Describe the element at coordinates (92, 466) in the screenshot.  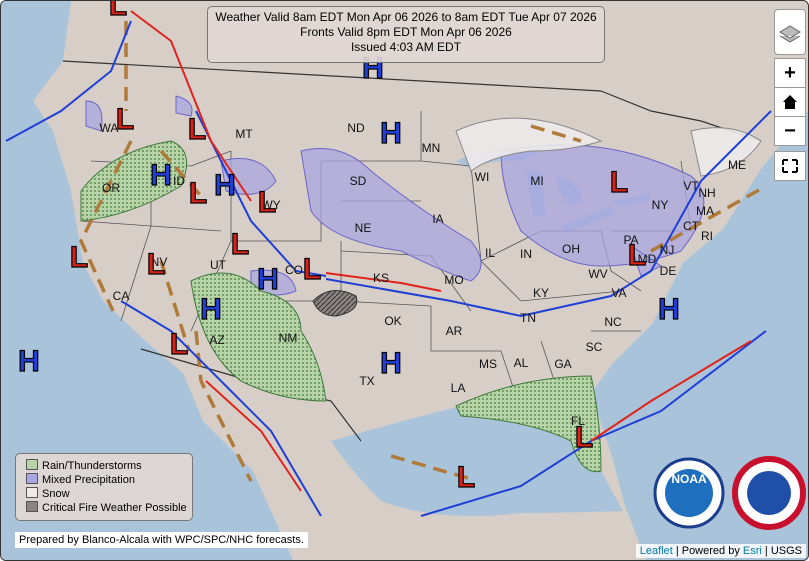
I see `legend-label: Rain/Thunderstorms` at that location.